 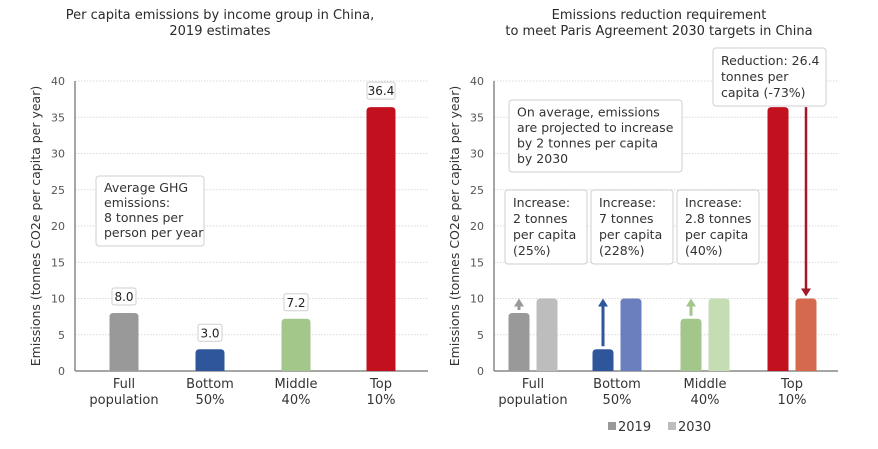 What do you see at coordinates (210, 360) in the screenshot?
I see `bar-bottom` at bounding box center [210, 360].